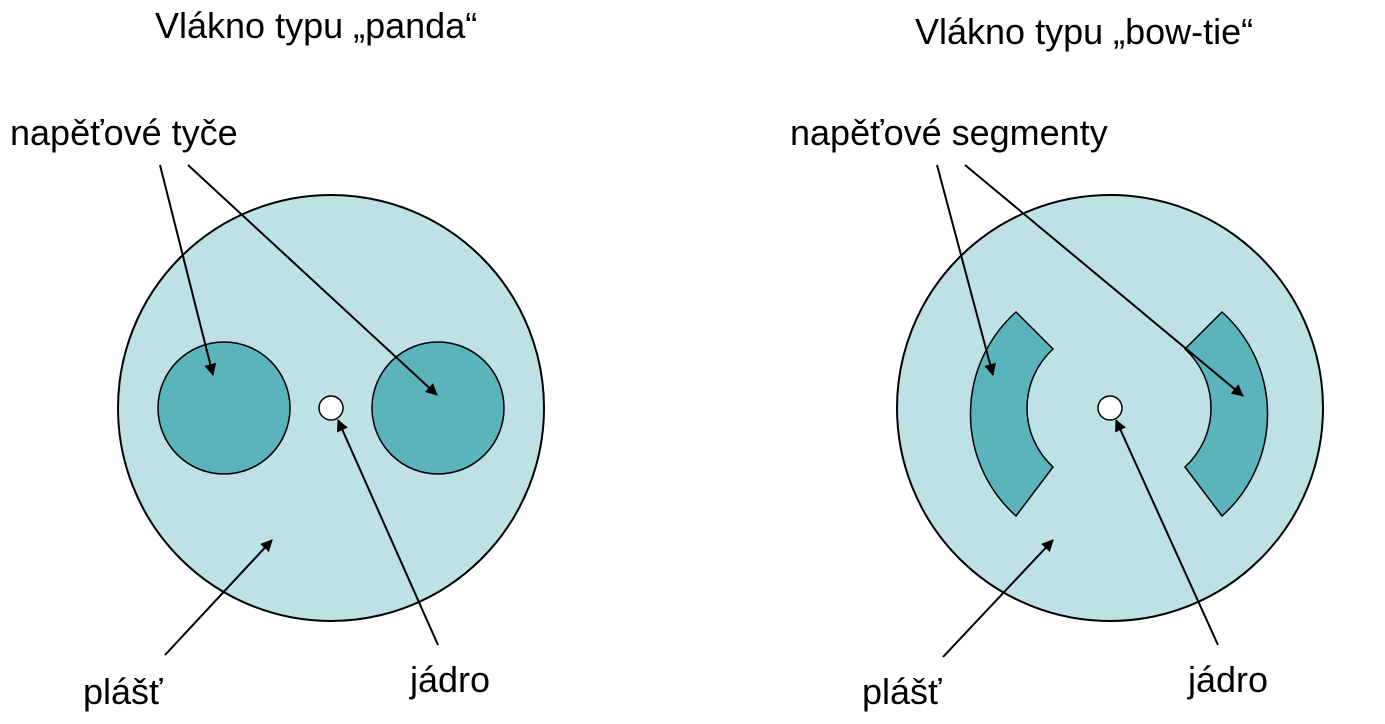  Describe the element at coordinates (123, 691) in the screenshot. I see `panda-cladding-label: plášť` at that location.